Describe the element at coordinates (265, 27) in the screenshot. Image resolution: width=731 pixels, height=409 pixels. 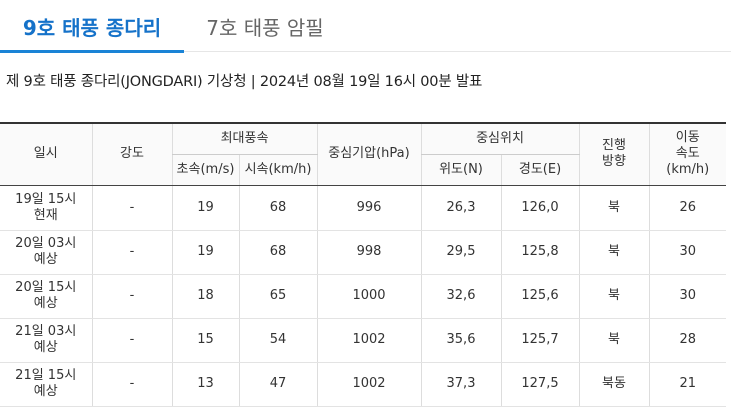
I see `tab-typhoon-ampil: 7호 태풍 암필` at that location.